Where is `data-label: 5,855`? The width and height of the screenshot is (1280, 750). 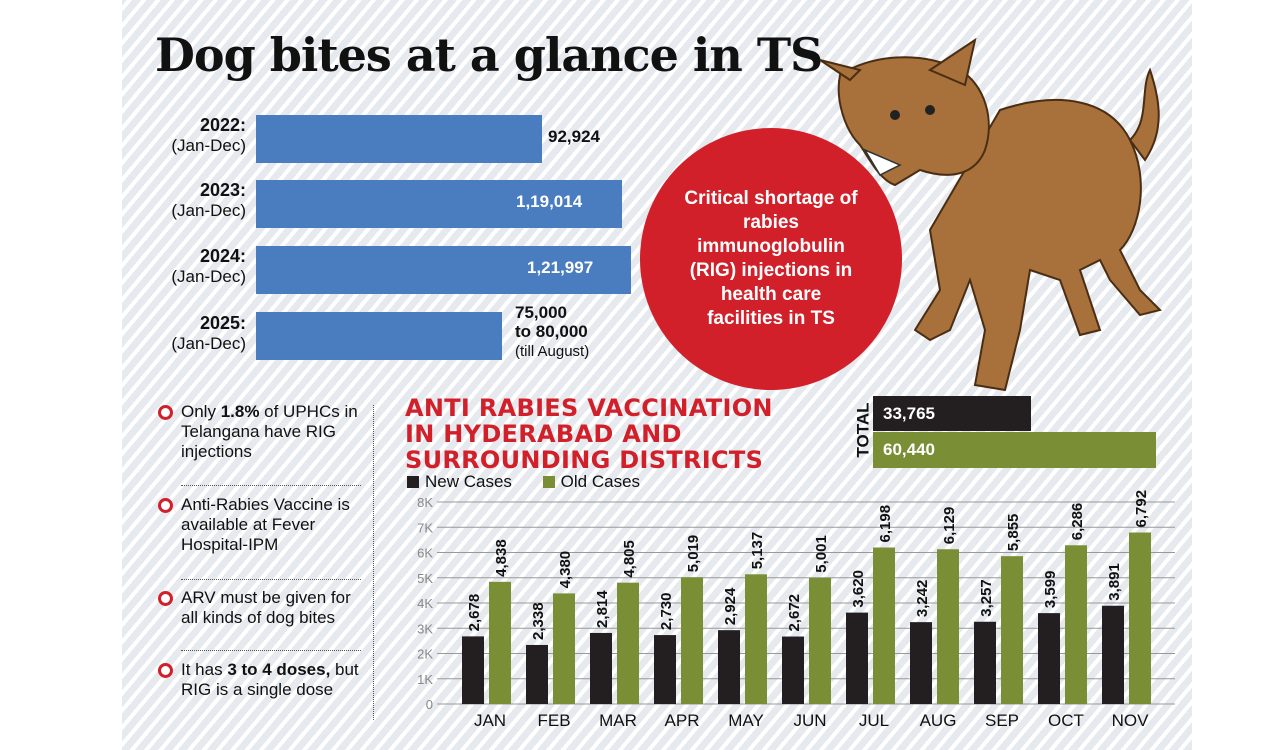 data-label: 5,855 is located at coordinates (1013, 533).